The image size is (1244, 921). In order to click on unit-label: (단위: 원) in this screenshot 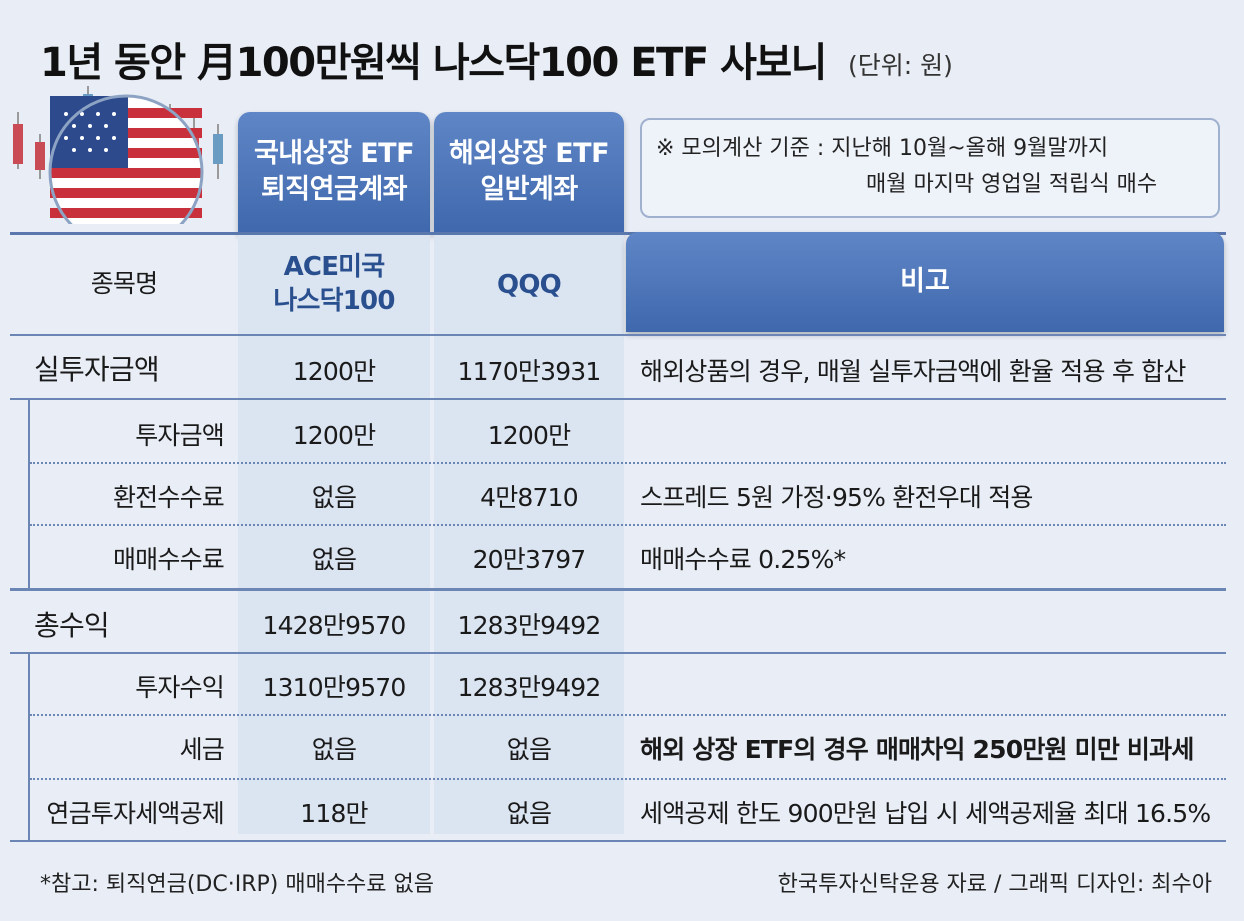, I will do `click(900, 65)`.